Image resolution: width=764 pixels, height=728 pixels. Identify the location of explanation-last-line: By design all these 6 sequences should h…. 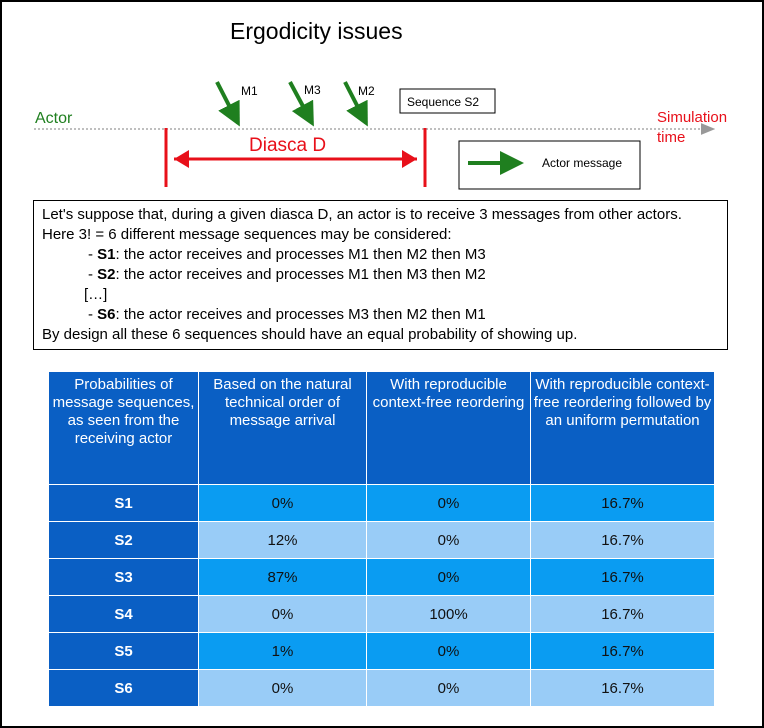
(310, 334).